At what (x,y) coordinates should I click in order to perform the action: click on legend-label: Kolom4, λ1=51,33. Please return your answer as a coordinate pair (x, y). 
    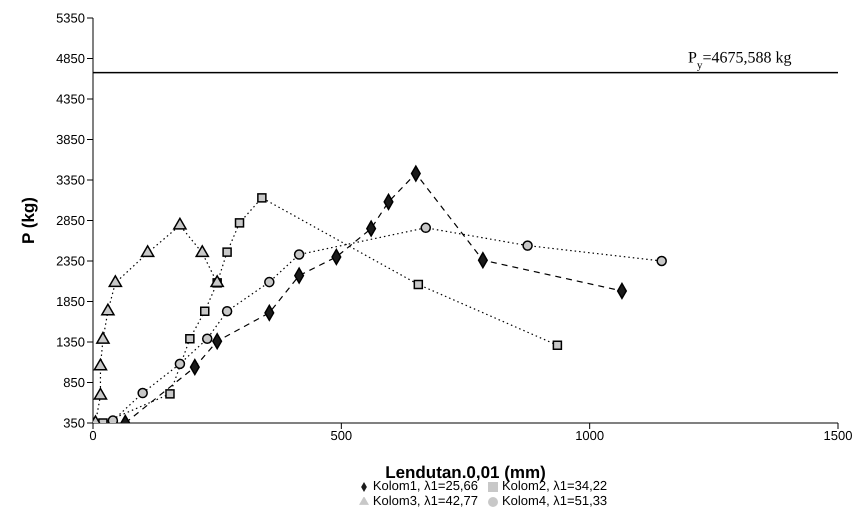
    Looking at the image, I should click on (555, 500).